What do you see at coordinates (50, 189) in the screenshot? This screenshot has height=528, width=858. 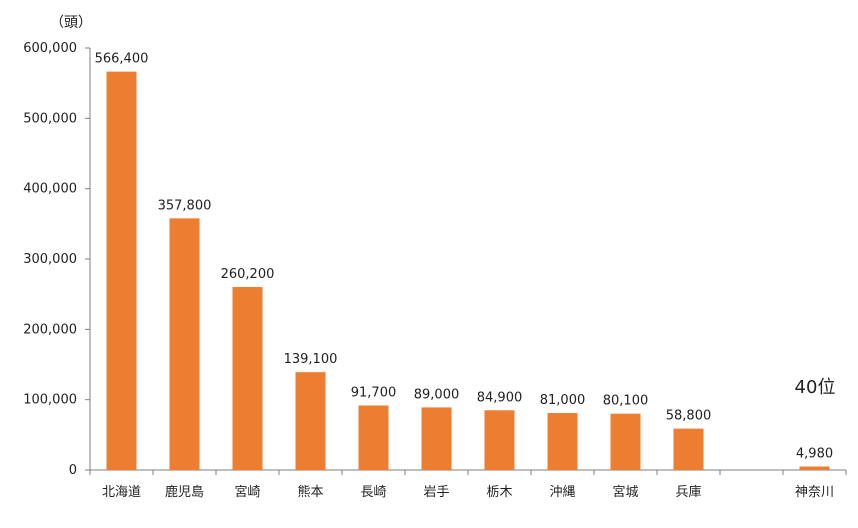 I see `y-tick-label: 400,000` at bounding box center [50, 189].